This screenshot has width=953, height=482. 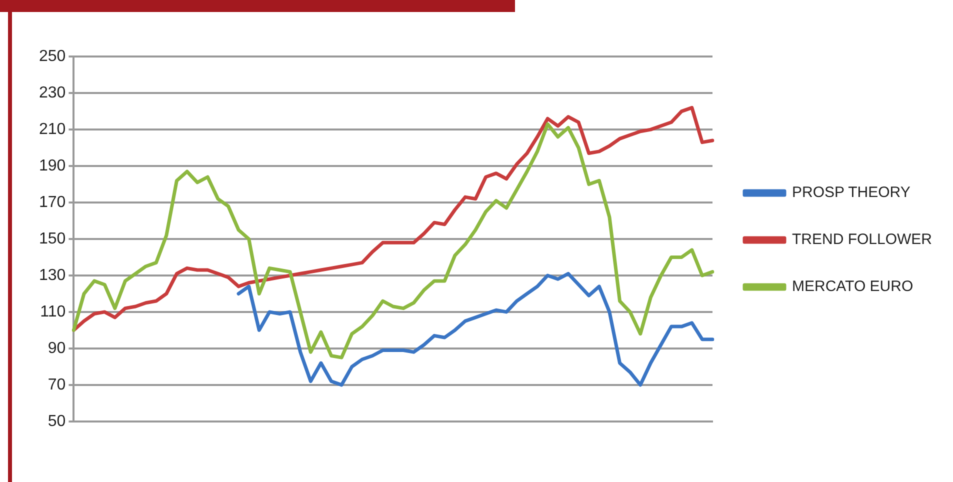 I want to click on legend-label: PROSP THEORY, so click(x=851, y=193).